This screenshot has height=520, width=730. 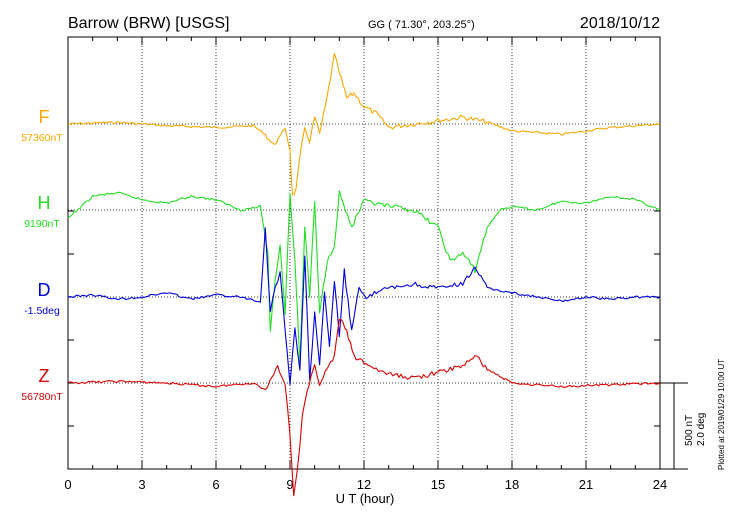 I want to click on series-name-D: D, so click(x=44, y=290).